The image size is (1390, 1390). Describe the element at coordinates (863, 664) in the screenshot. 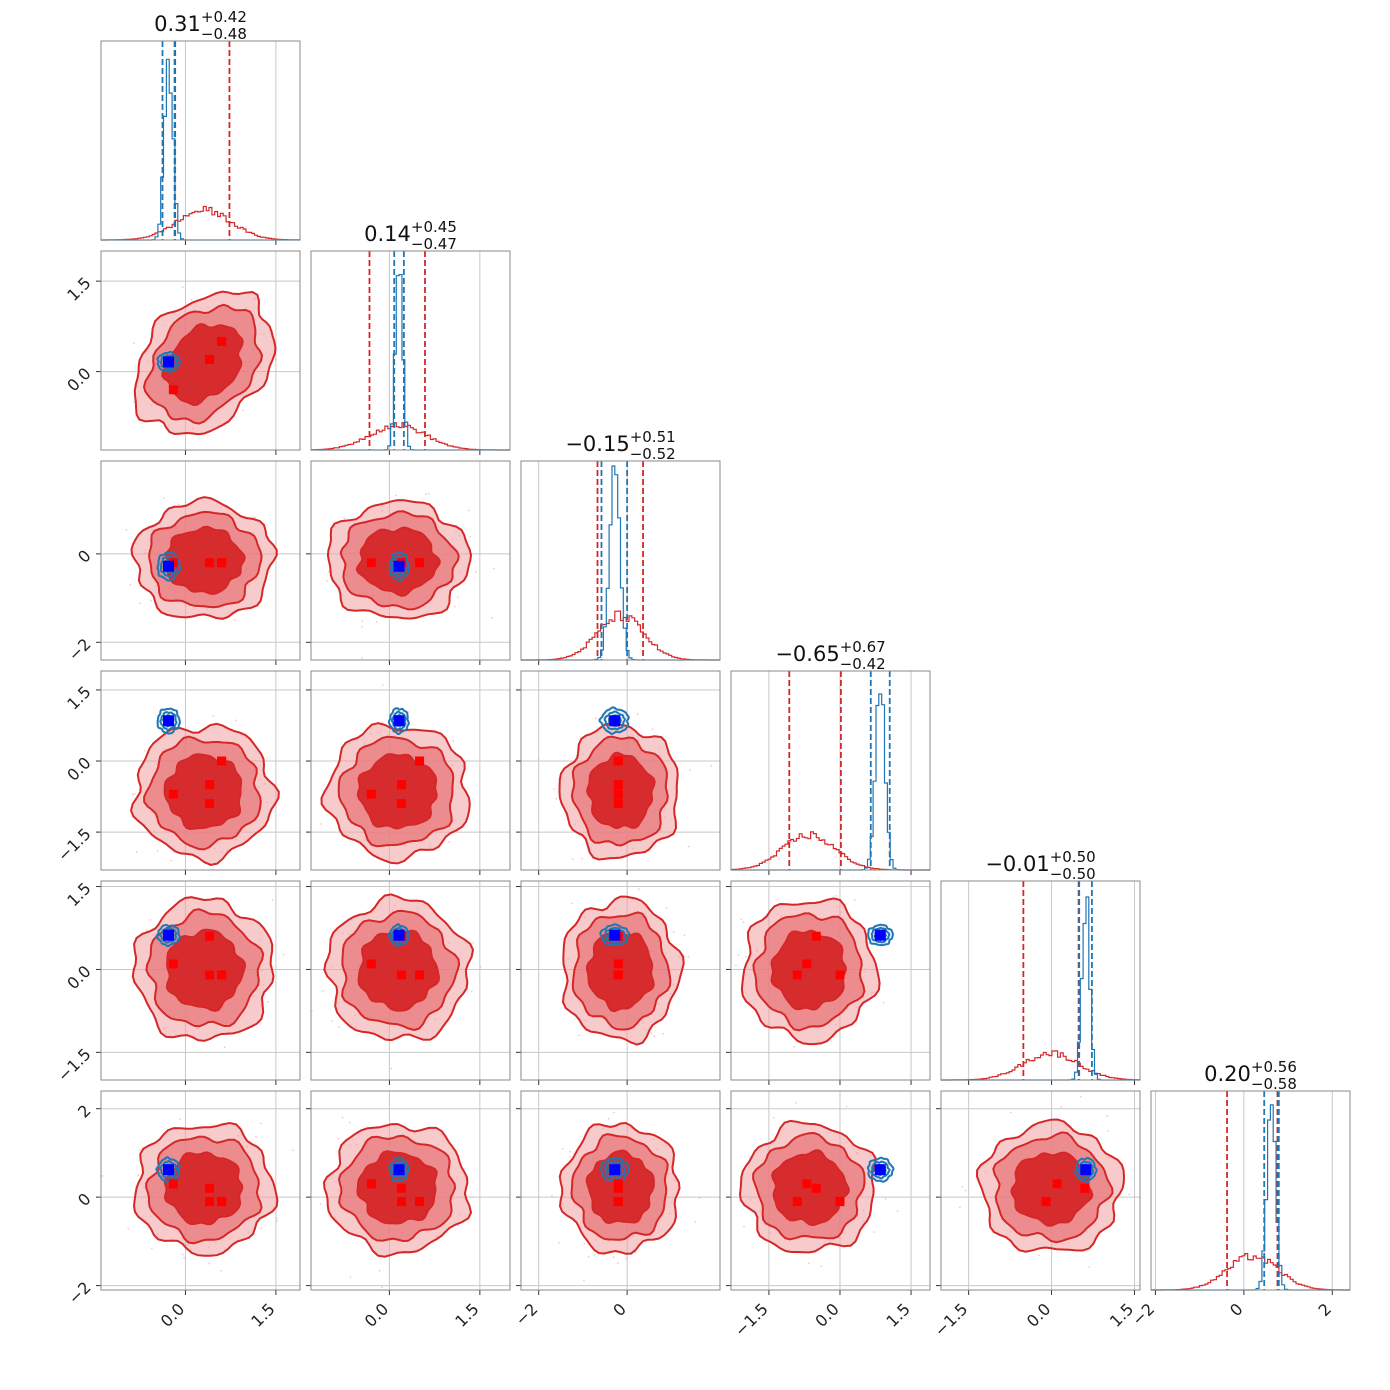

I see `panel-title-minus-wrap: −0.42` at that location.